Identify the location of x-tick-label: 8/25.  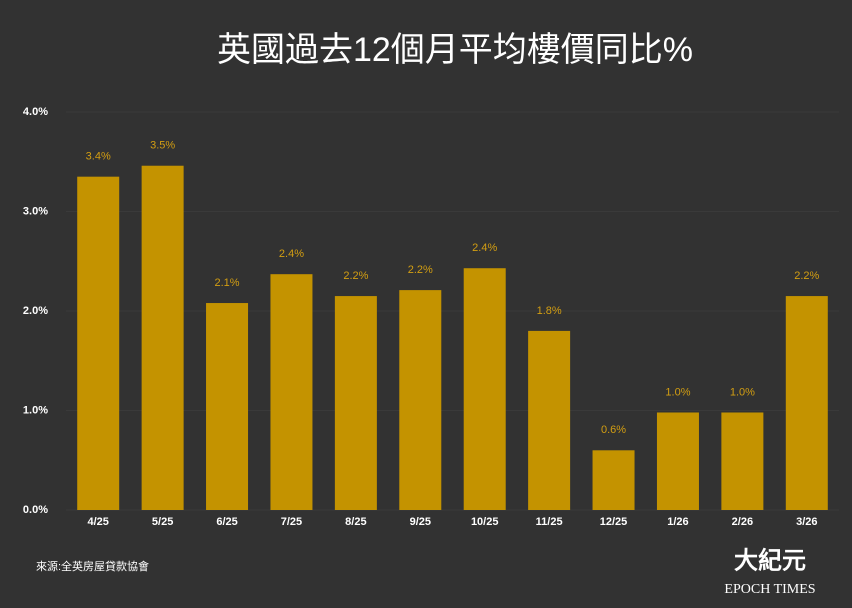
(355, 522).